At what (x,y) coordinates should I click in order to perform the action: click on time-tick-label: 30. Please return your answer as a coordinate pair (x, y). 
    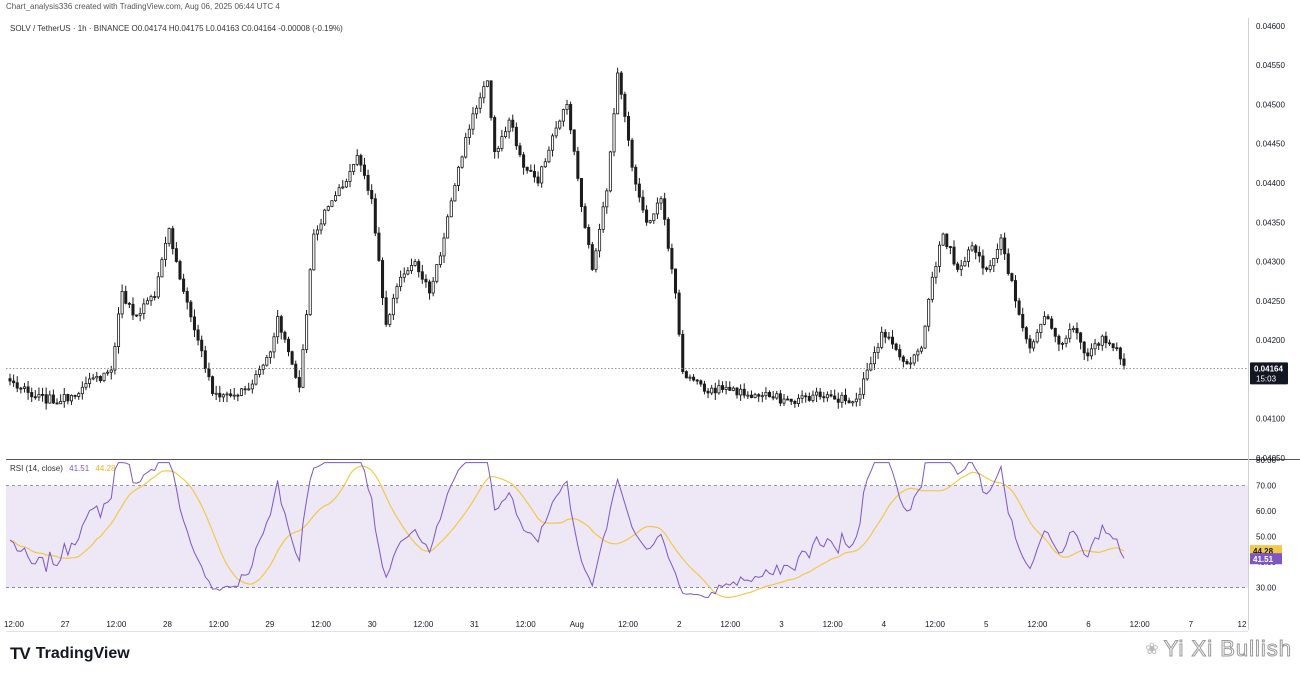
    Looking at the image, I should click on (372, 624).